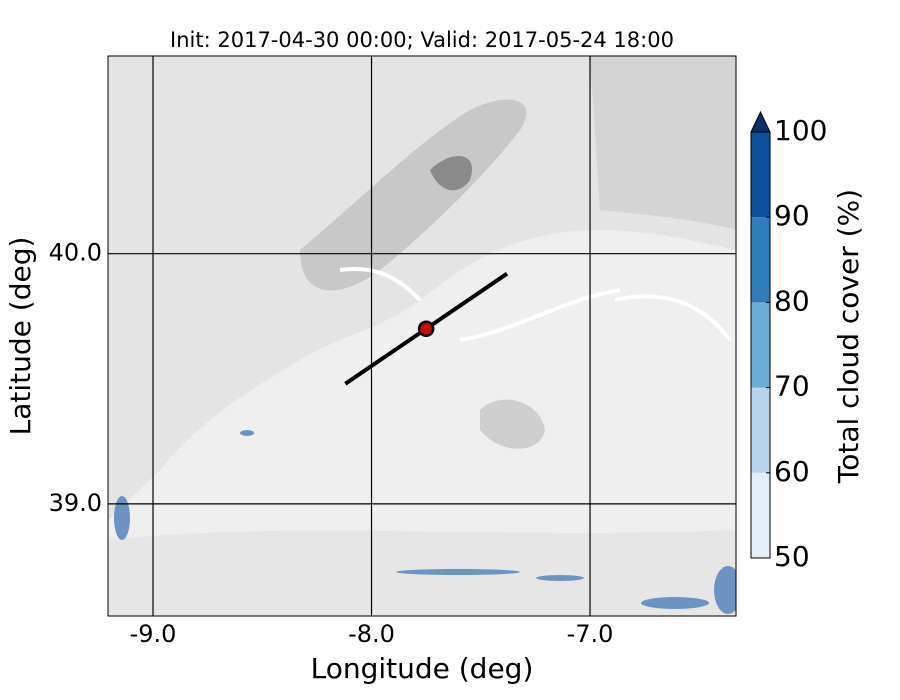  Describe the element at coordinates (848, 336) in the screenshot. I see `colorbar-label: Total cloud cover (%)` at that location.